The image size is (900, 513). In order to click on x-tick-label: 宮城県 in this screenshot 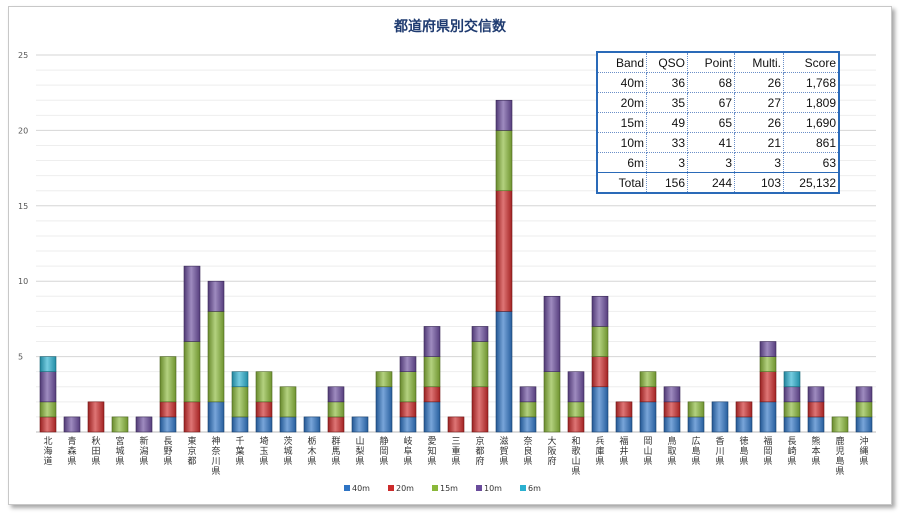, I will do `click(119, 451)`.